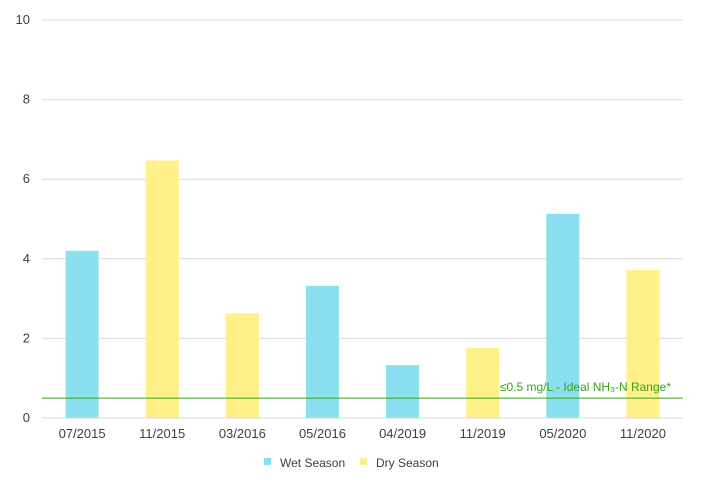 The height and width of the screenshot is (498, 702). What do you see at coordinates (242, 433) in the screenshot?
I see `x-tick-label: 03/2016` at bounding box center [242, 433].